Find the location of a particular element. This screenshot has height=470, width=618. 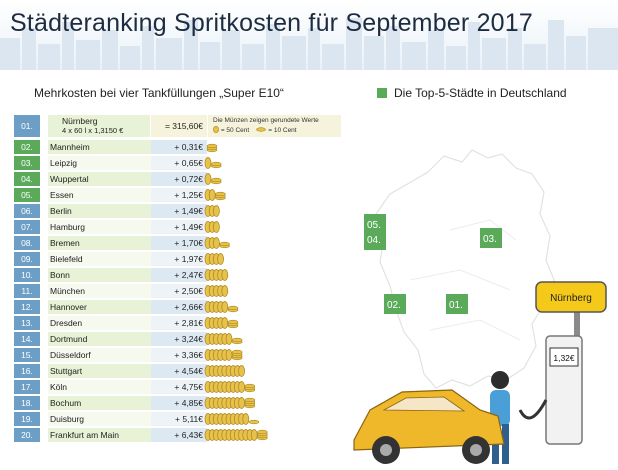

table-row: 08. Bremen + 1,70€ is located at coordinates (110, 243).